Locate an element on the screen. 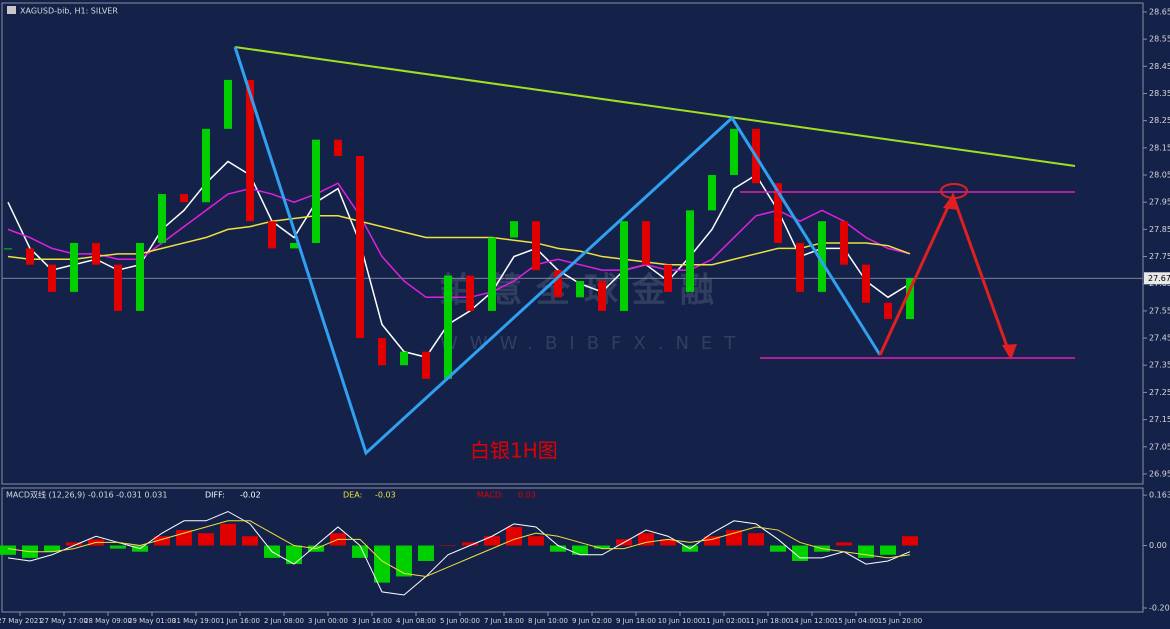  y-tick-label: 28.65 is located at coordinates (1159, 11).